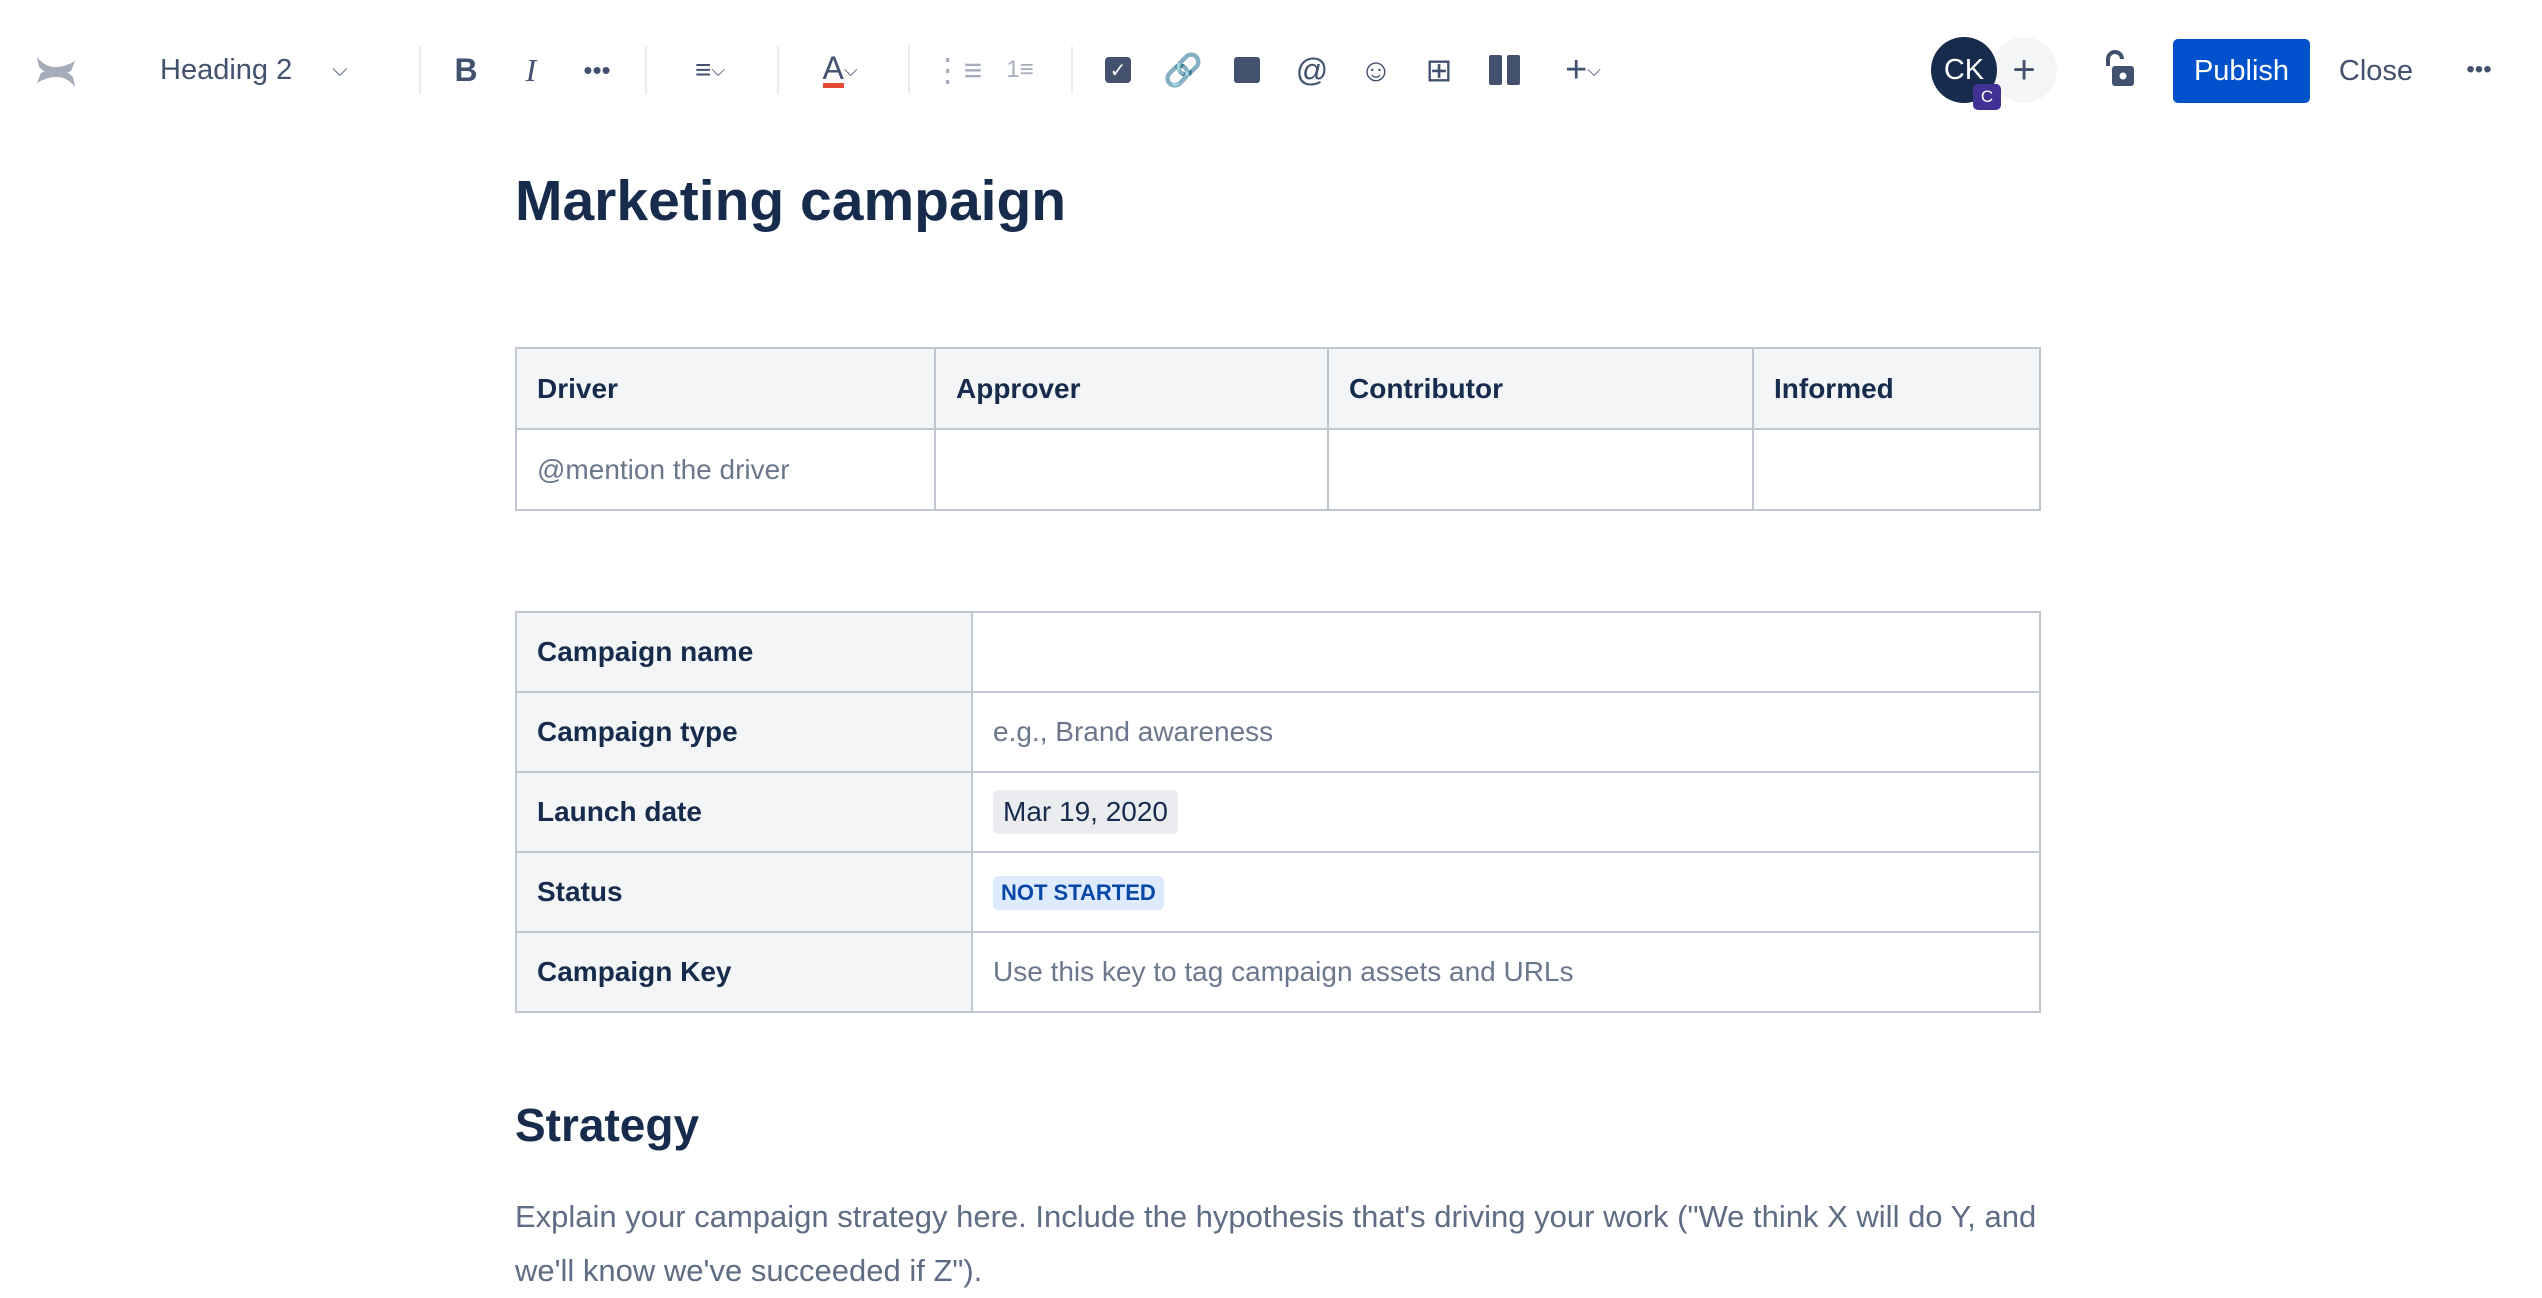 The image size is (2542, 1298). What do you see at coordinates (2241, 71) in the screenshot?
I see `publish-button: Publish` at bounding box center [2241, 71].